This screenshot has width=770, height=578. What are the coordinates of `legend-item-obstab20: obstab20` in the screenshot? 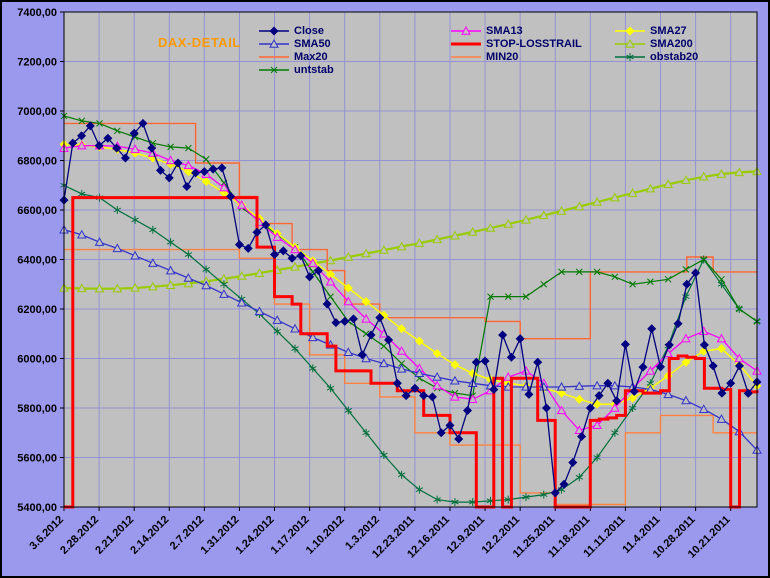 It's located at (656, 56).